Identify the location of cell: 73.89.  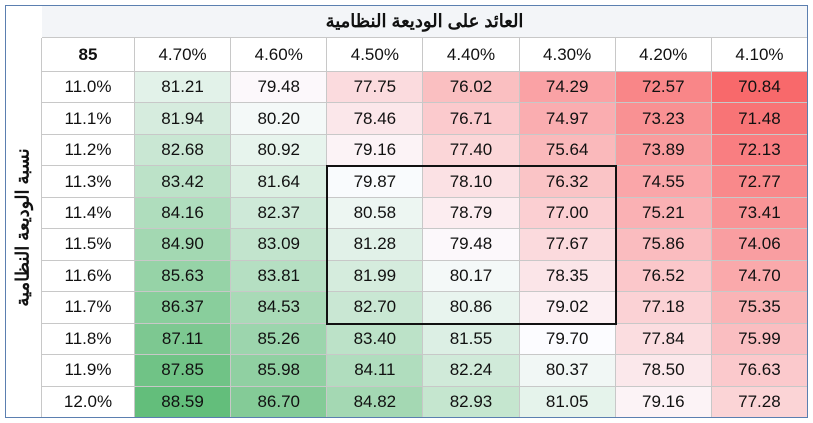
(663, 150).